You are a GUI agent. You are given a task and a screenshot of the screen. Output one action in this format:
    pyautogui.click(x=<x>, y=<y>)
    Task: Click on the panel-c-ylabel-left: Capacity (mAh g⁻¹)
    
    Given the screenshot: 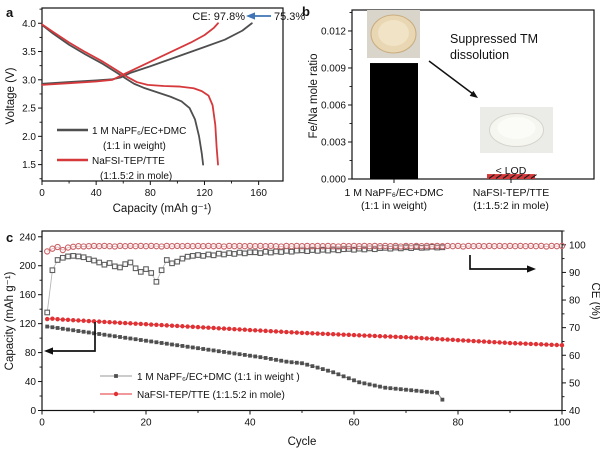 What is the action you would take?
    pyautogui.click(x=10, y=320)
    